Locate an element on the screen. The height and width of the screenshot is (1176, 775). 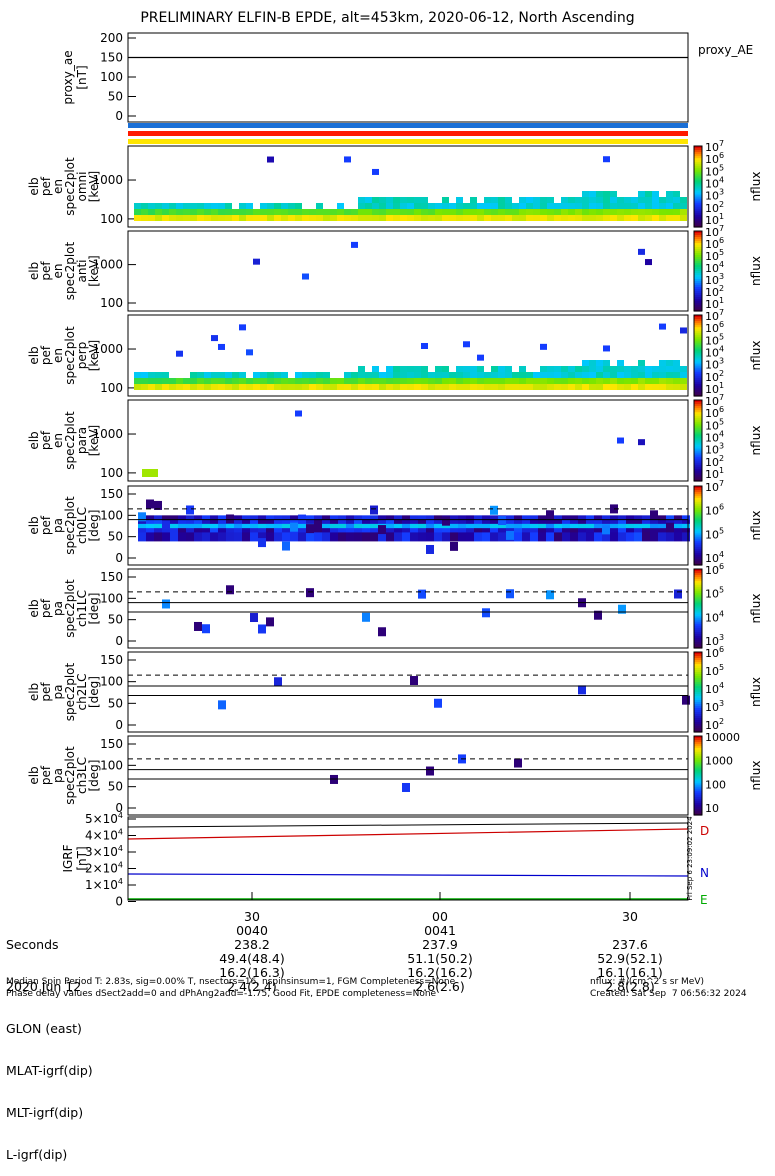
ann-value: 0041 is located at coordinates (440, 930).